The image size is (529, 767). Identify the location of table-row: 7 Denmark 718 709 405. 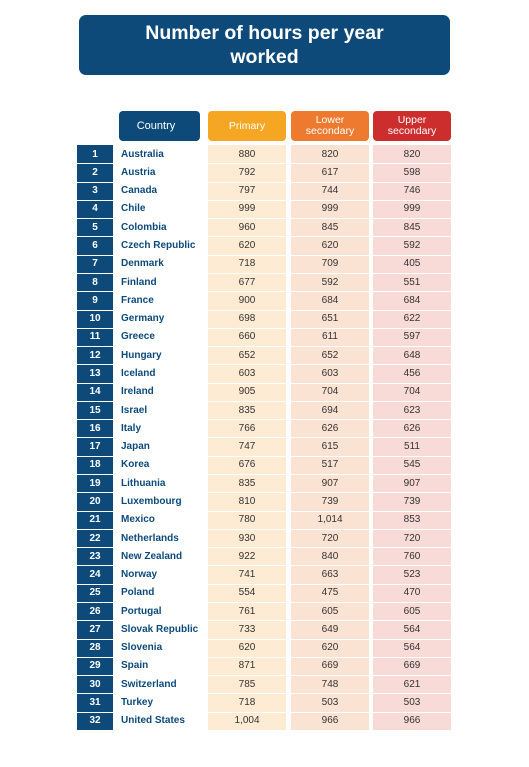
(264, 263).